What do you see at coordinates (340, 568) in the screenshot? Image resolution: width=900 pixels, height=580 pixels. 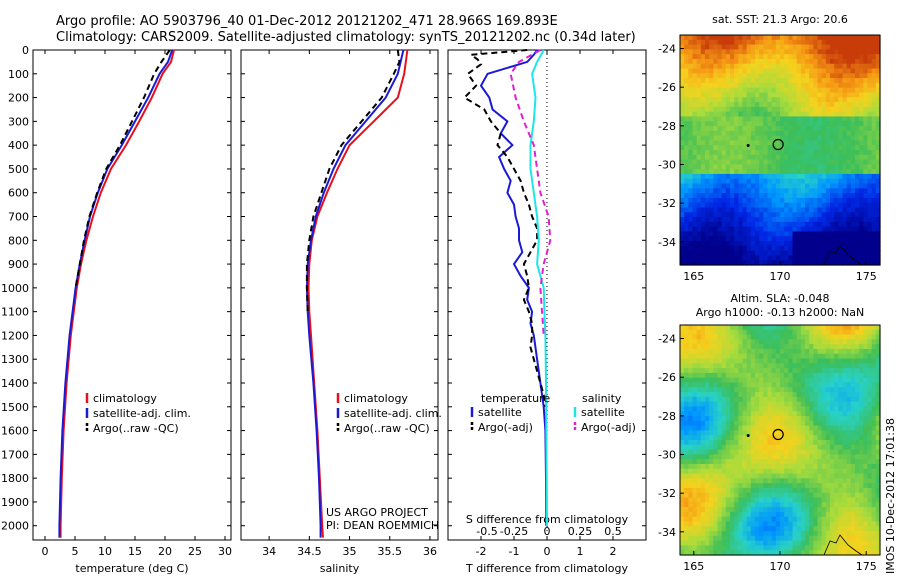 I see `x-axis-label: salinity` at bounding box center [340, 568].